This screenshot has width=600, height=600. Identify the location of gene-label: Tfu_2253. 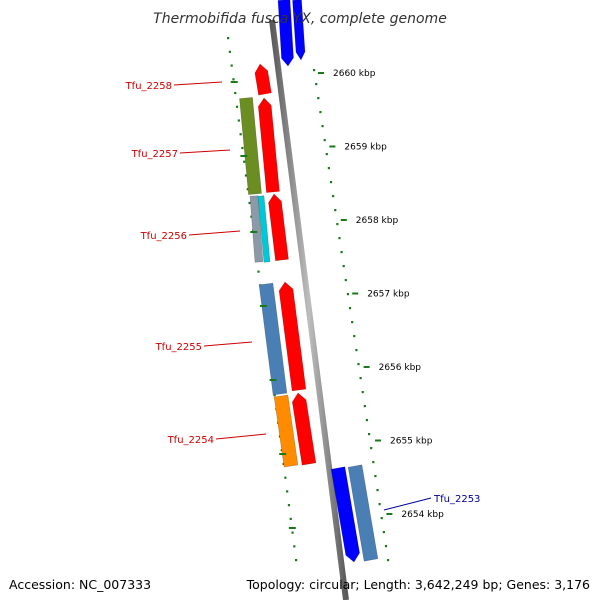
(456, 499).